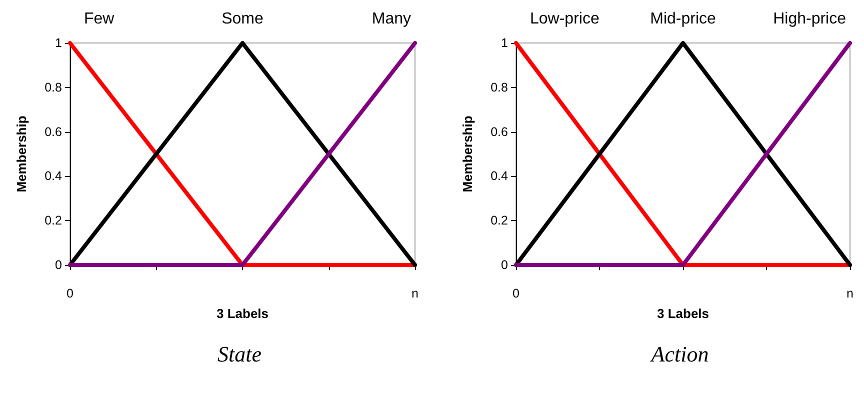  What do you see at coordinates (240, 354) in the screenshot?
I see `text: State` at bounding box center [240, 354].